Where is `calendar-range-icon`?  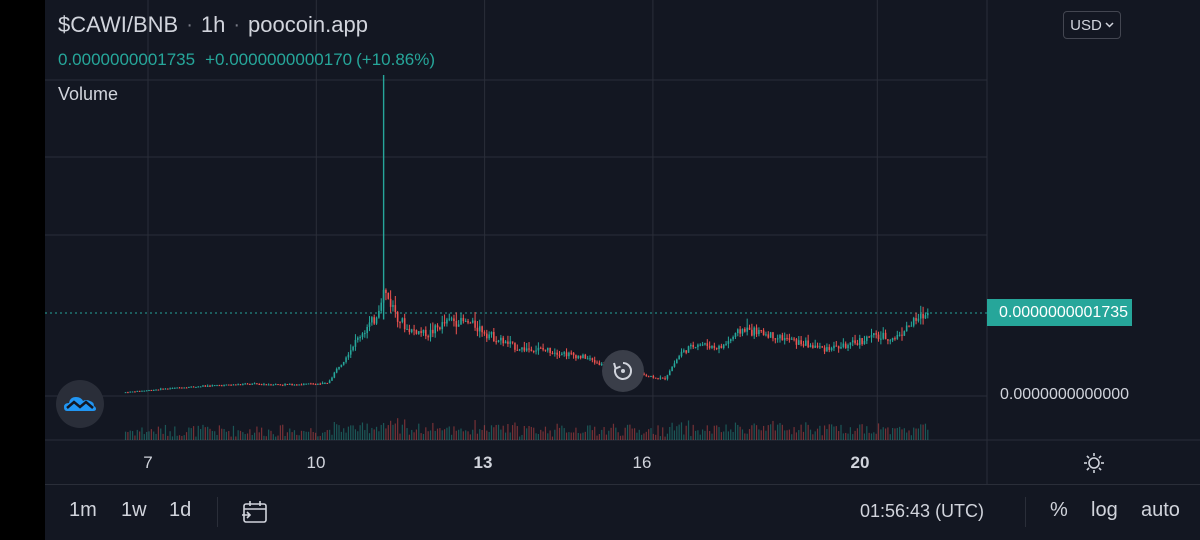 calendar-range-icon is located at coordinates (255, 512).